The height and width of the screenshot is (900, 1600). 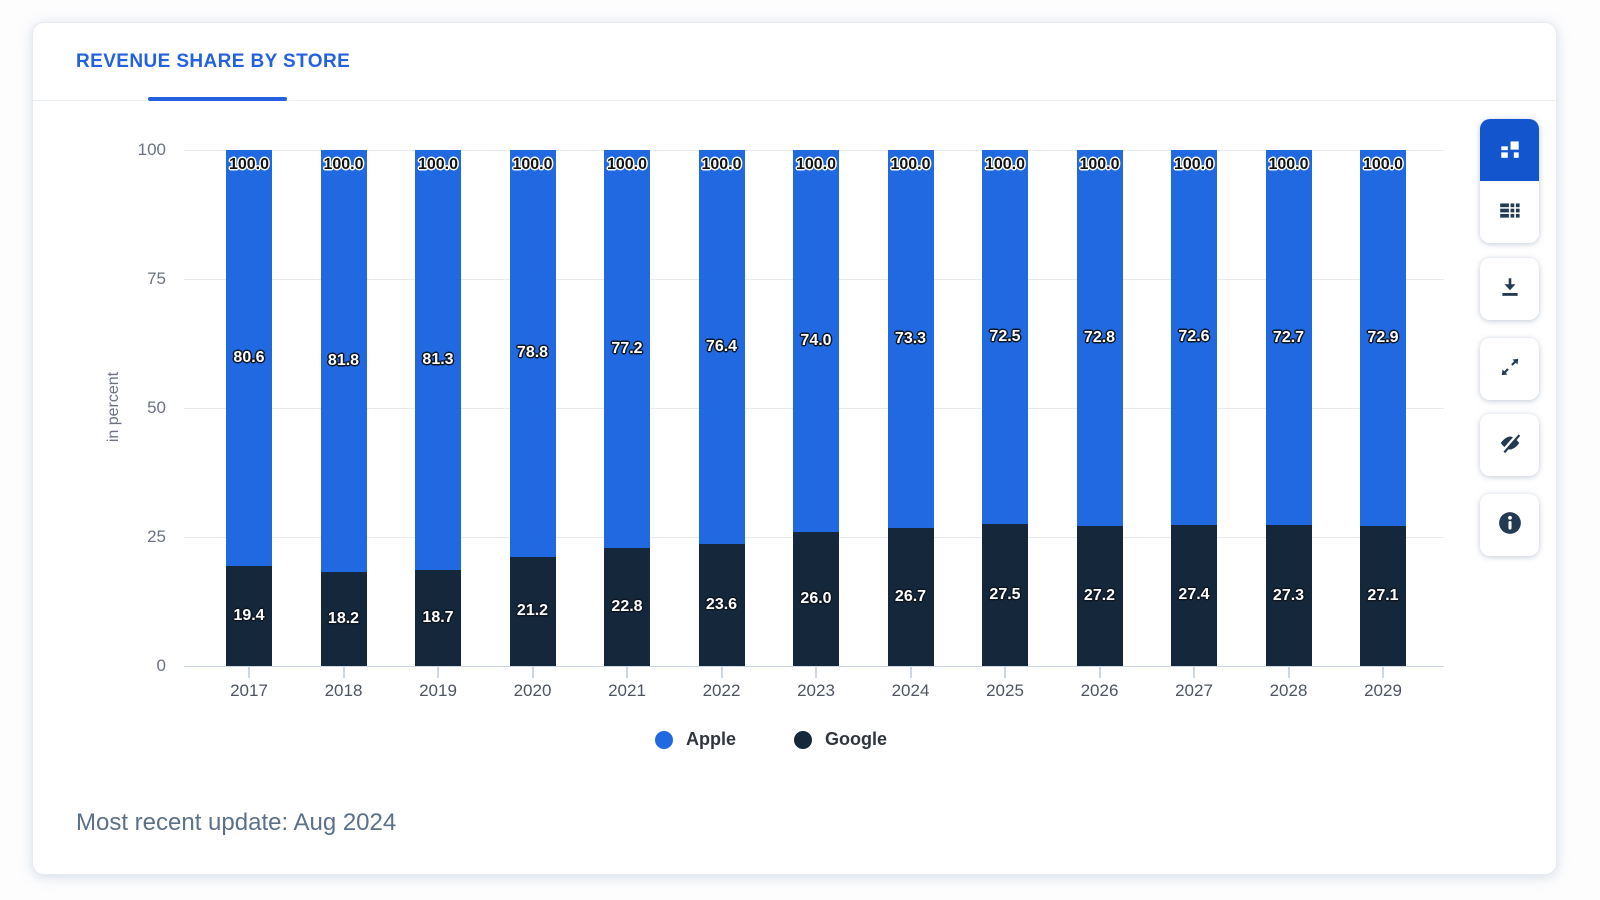 I want to click on google-value-label-2024: 26.7, so click(x=910, y=597).